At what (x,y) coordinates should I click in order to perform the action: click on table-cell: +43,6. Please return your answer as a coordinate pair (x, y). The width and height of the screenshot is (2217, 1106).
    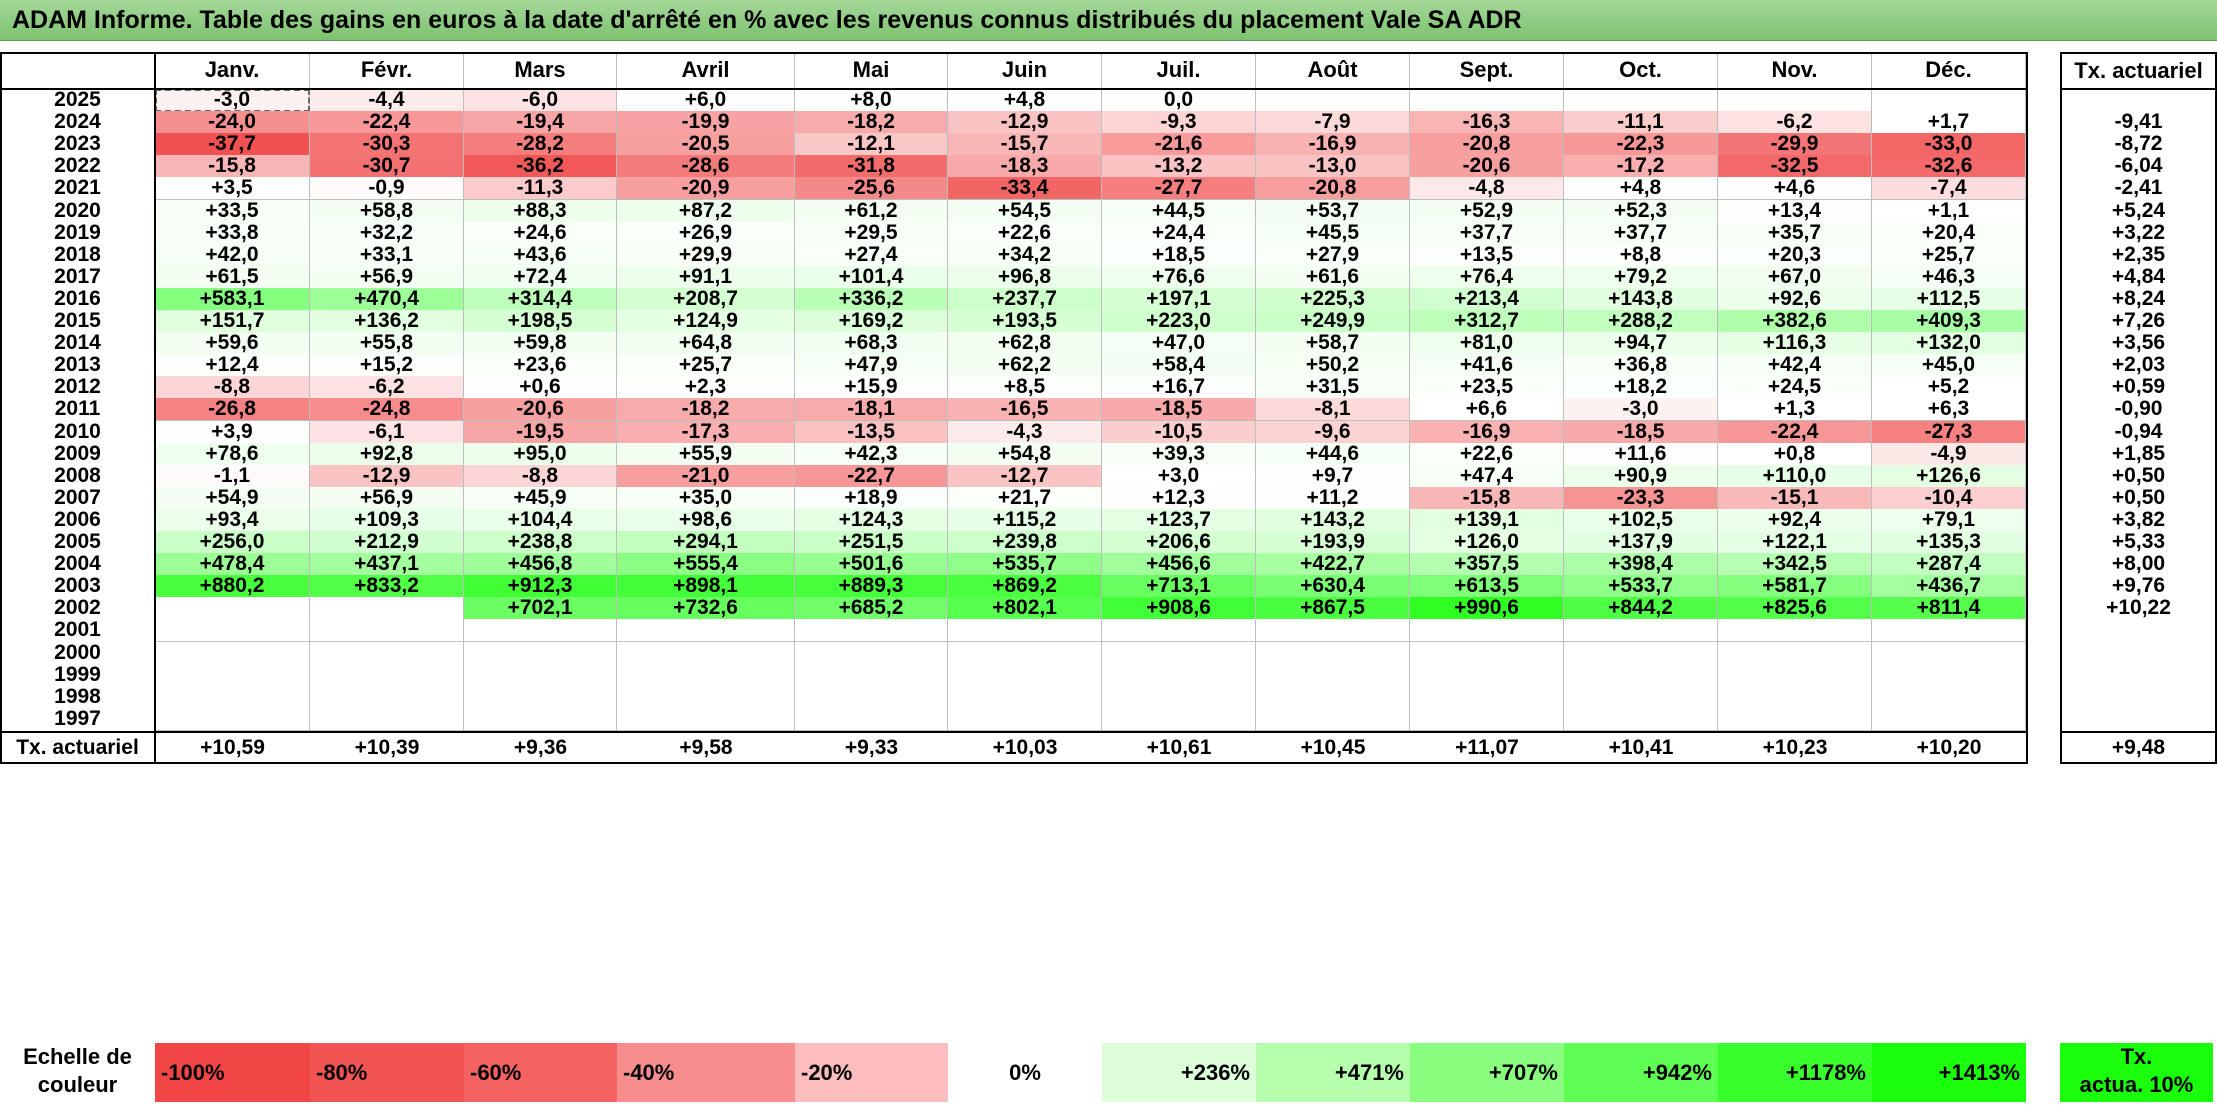
    Looking at the image, I should click on (540, 255).